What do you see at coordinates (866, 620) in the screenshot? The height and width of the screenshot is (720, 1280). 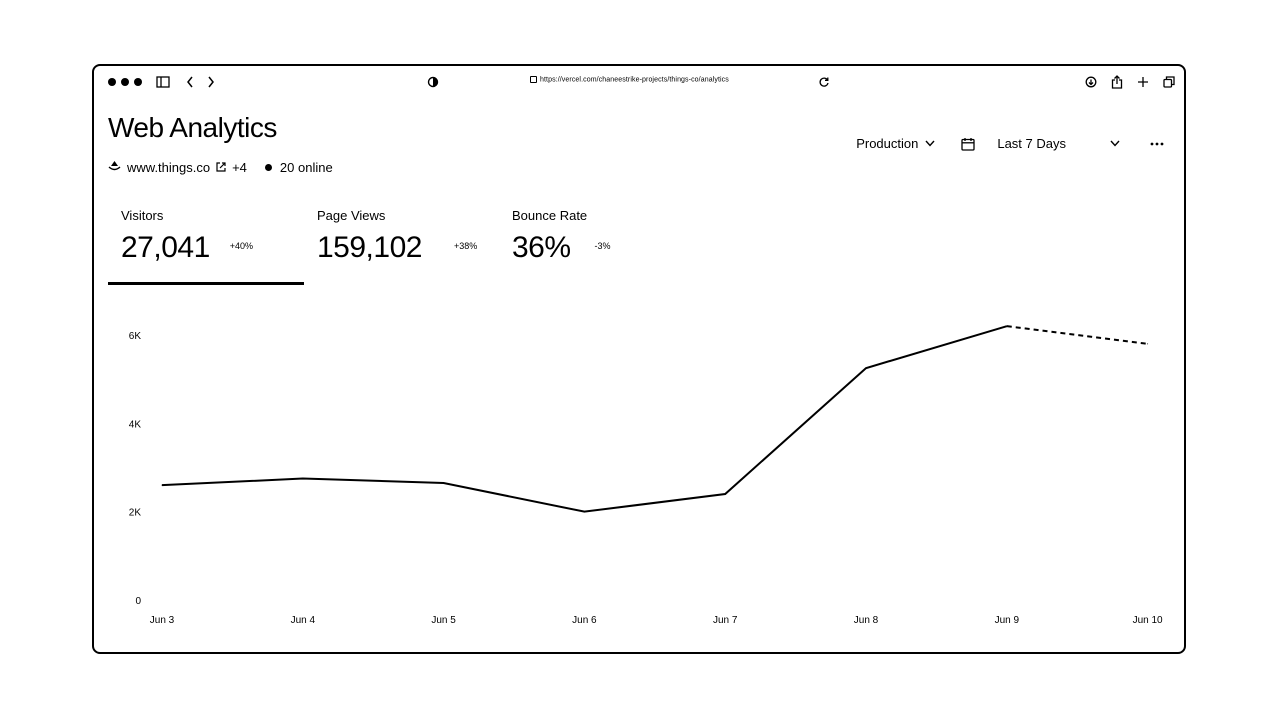 I see `x-tick-label: Jun 8` at bounding box center [866, 620].